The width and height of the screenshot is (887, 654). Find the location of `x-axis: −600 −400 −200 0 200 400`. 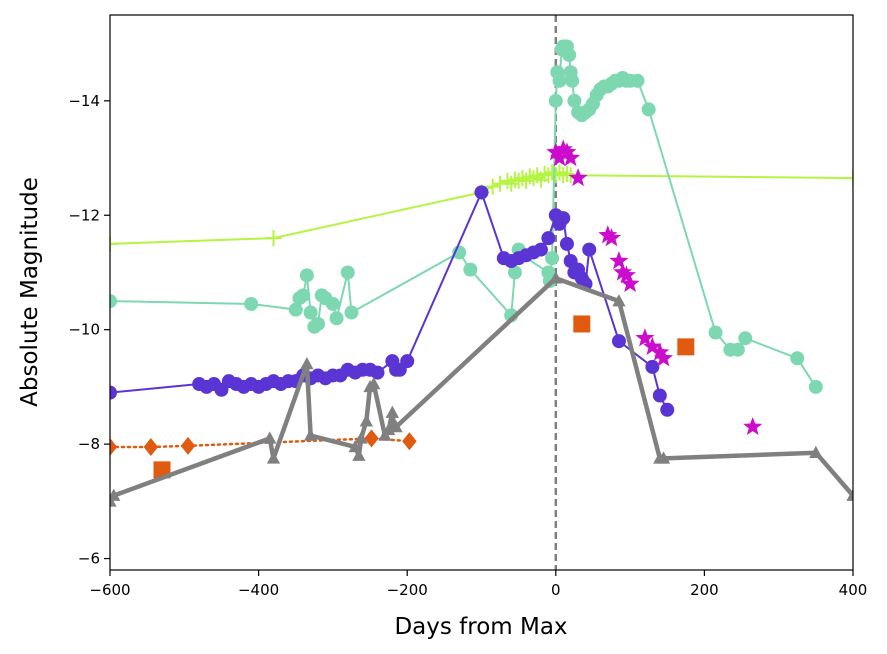

x-axis: −600 −400 −200 0 200 400 is located at coordinates (478, 584).